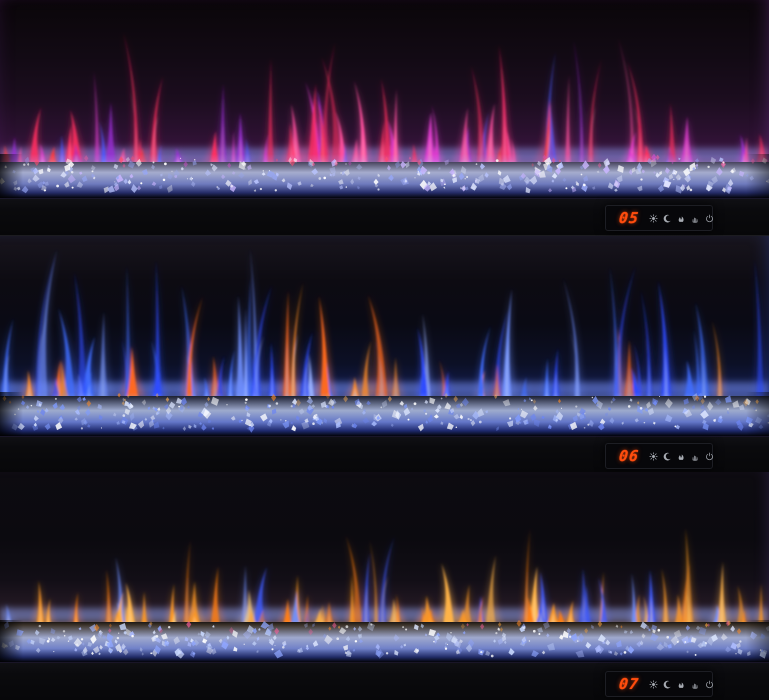  I want to click on fireplace-bezel: 05, so click(384, 217).